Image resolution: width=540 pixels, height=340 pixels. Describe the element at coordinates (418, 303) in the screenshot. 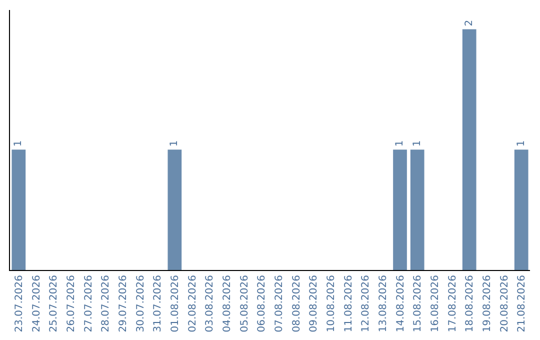

I see `x-tick-label: 15.08.2026` at that location.